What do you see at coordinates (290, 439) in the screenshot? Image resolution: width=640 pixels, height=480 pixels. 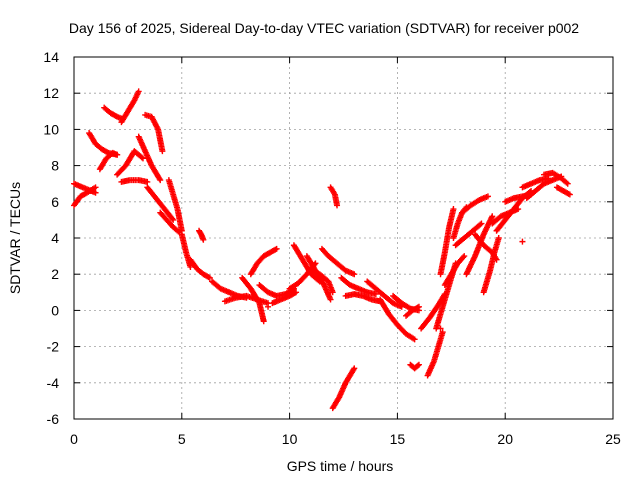 I see `x-tick-label: 10` at bounding box center [290, 439].